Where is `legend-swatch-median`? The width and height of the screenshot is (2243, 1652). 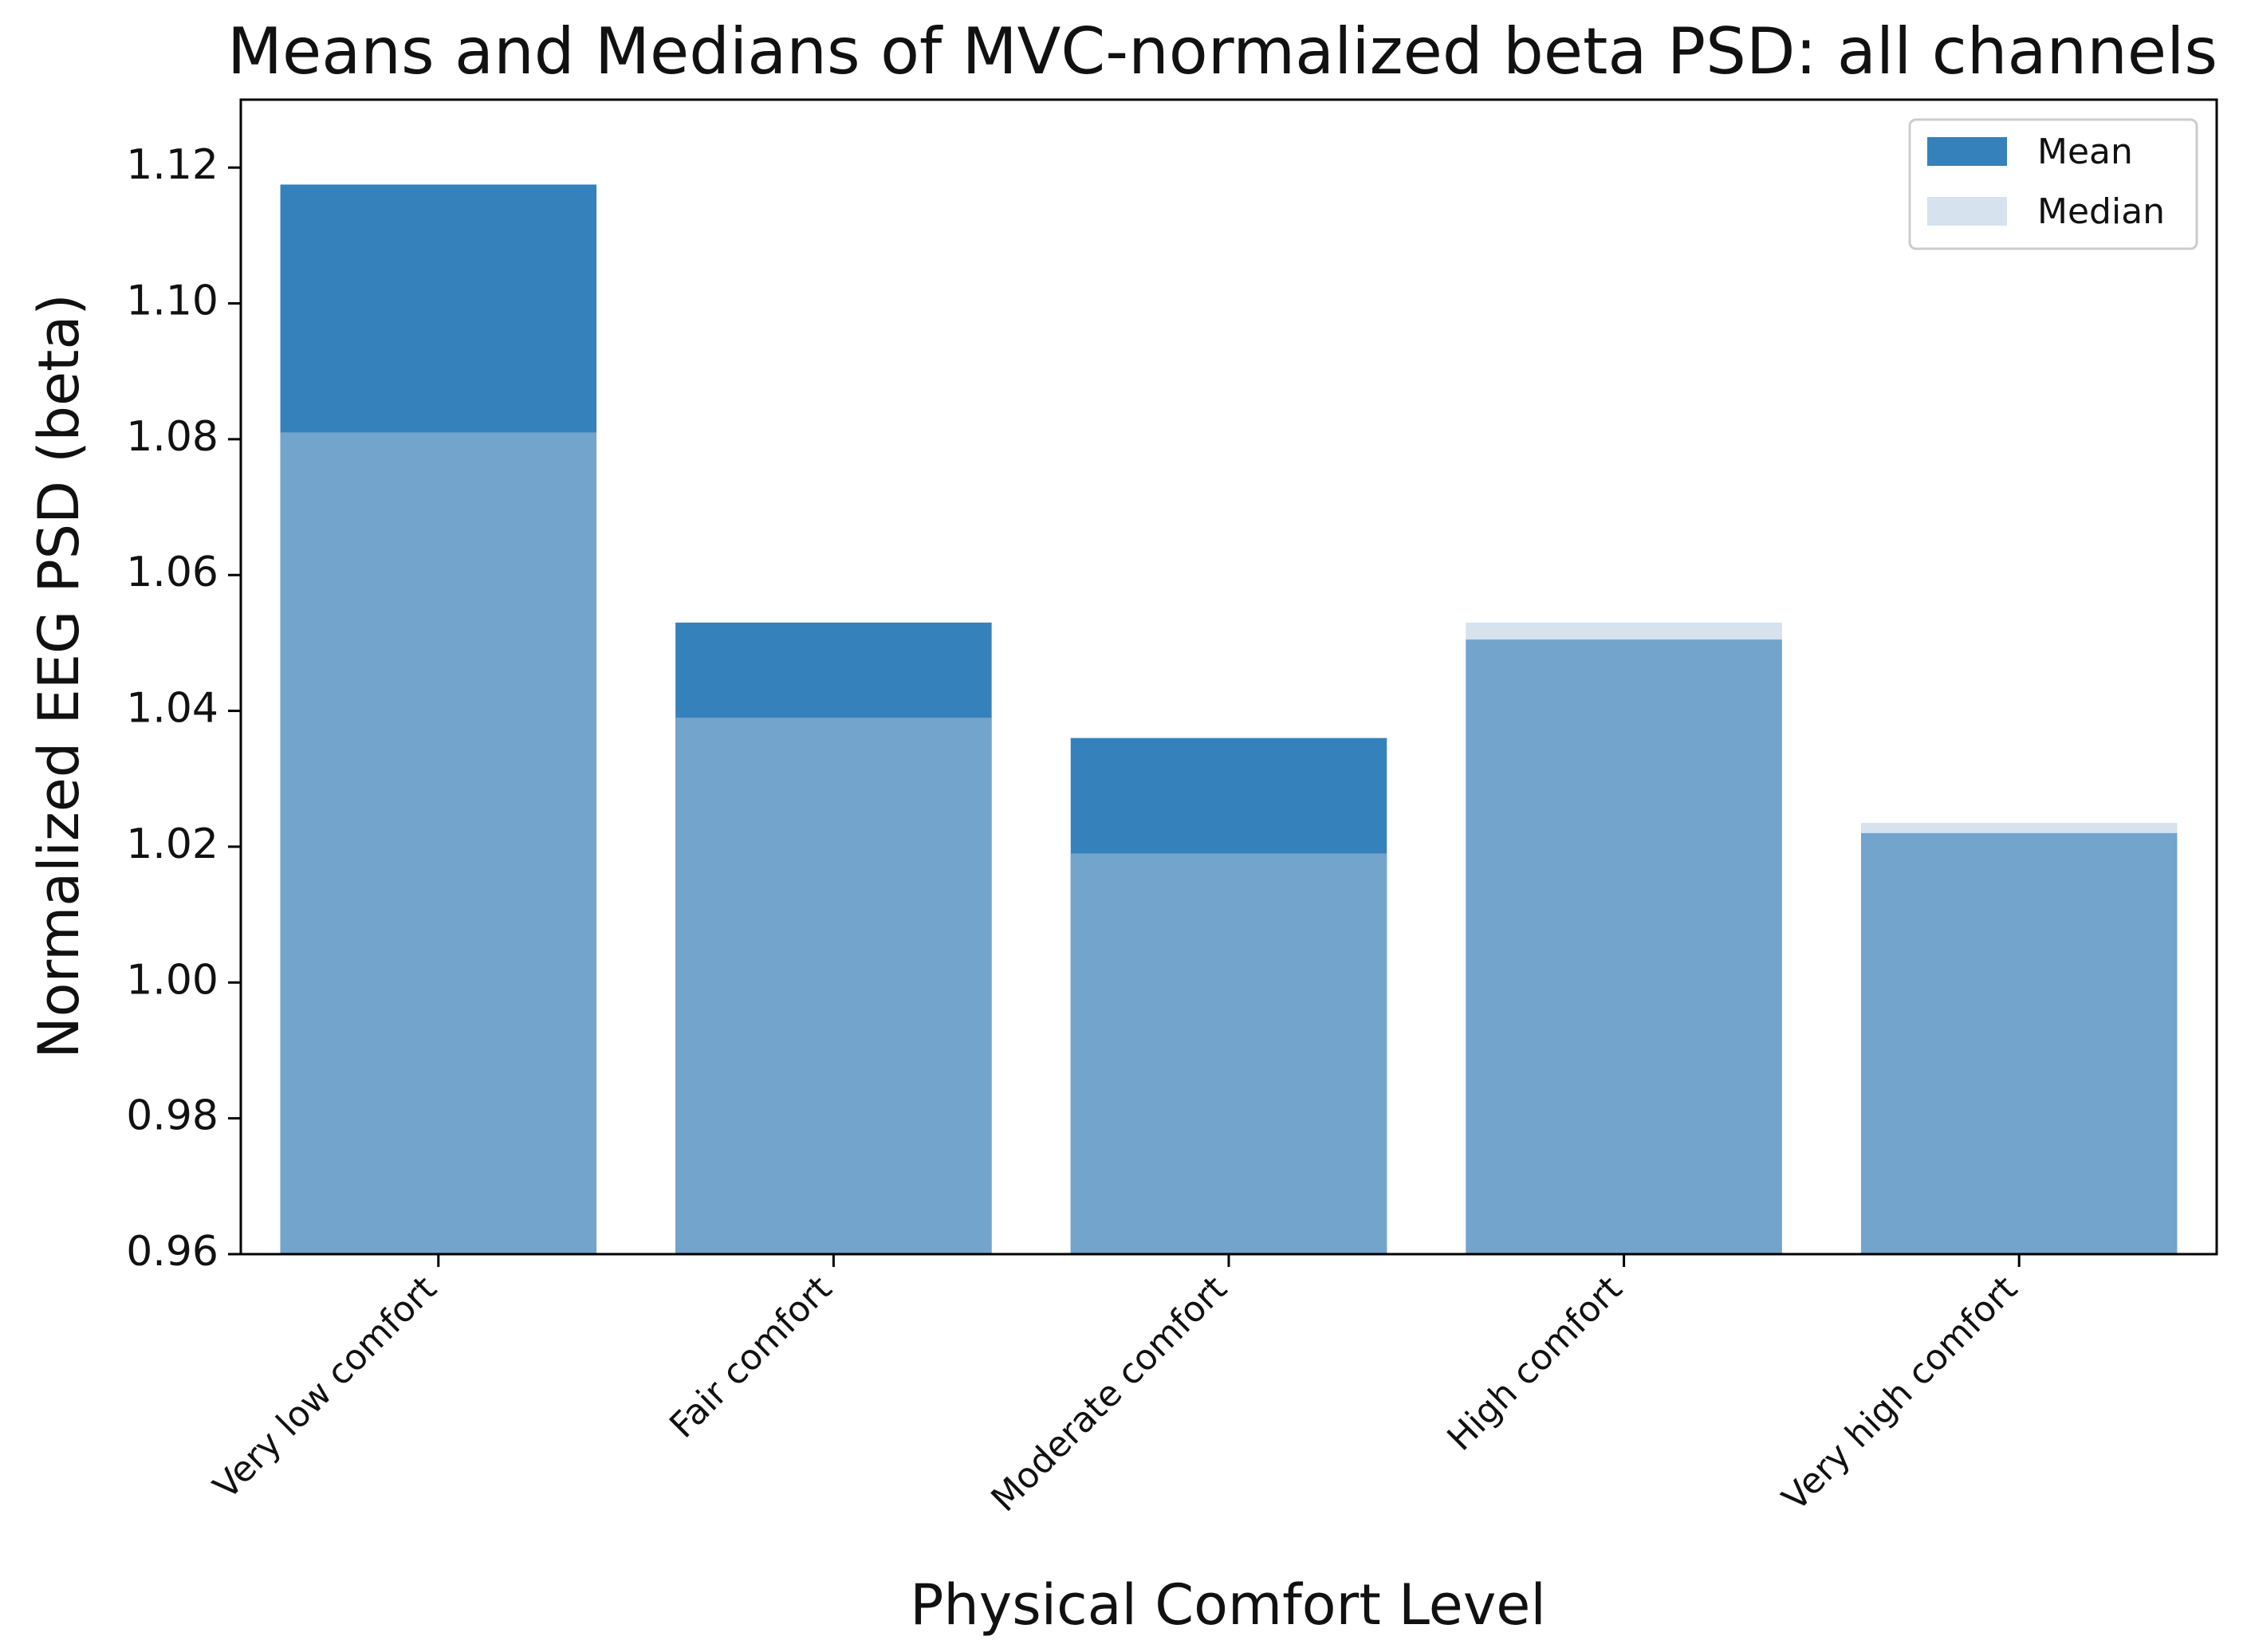
legend-swatch-median is located at coordinates (1967, 211).